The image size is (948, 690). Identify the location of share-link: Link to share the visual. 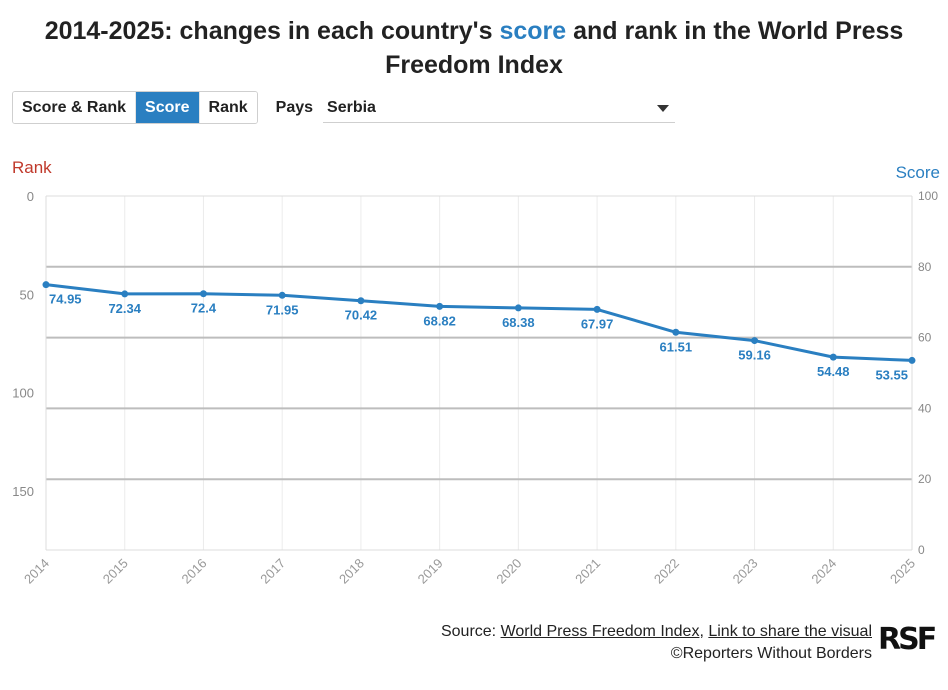
(790, 631).